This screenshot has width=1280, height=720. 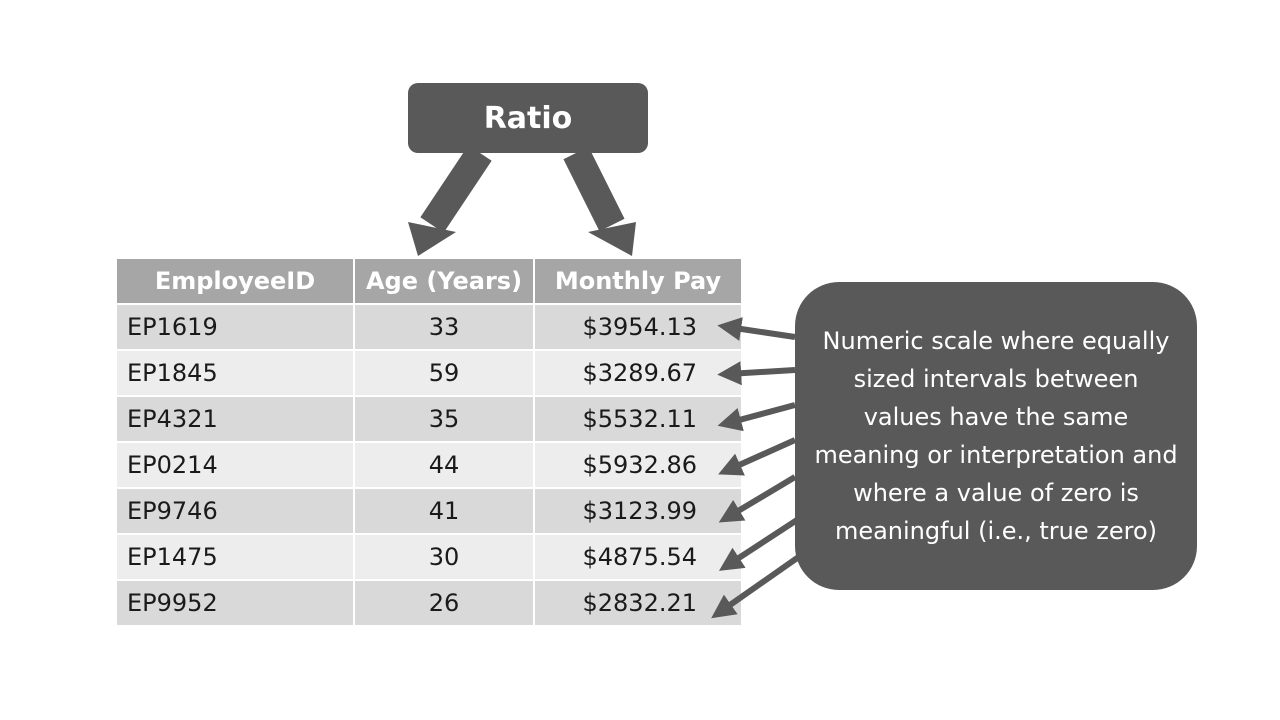 What do you see at coordinates (235, 511) in the screenshot?
I see `cell-employee-id: EP9746` at bounding box center [235, 511].